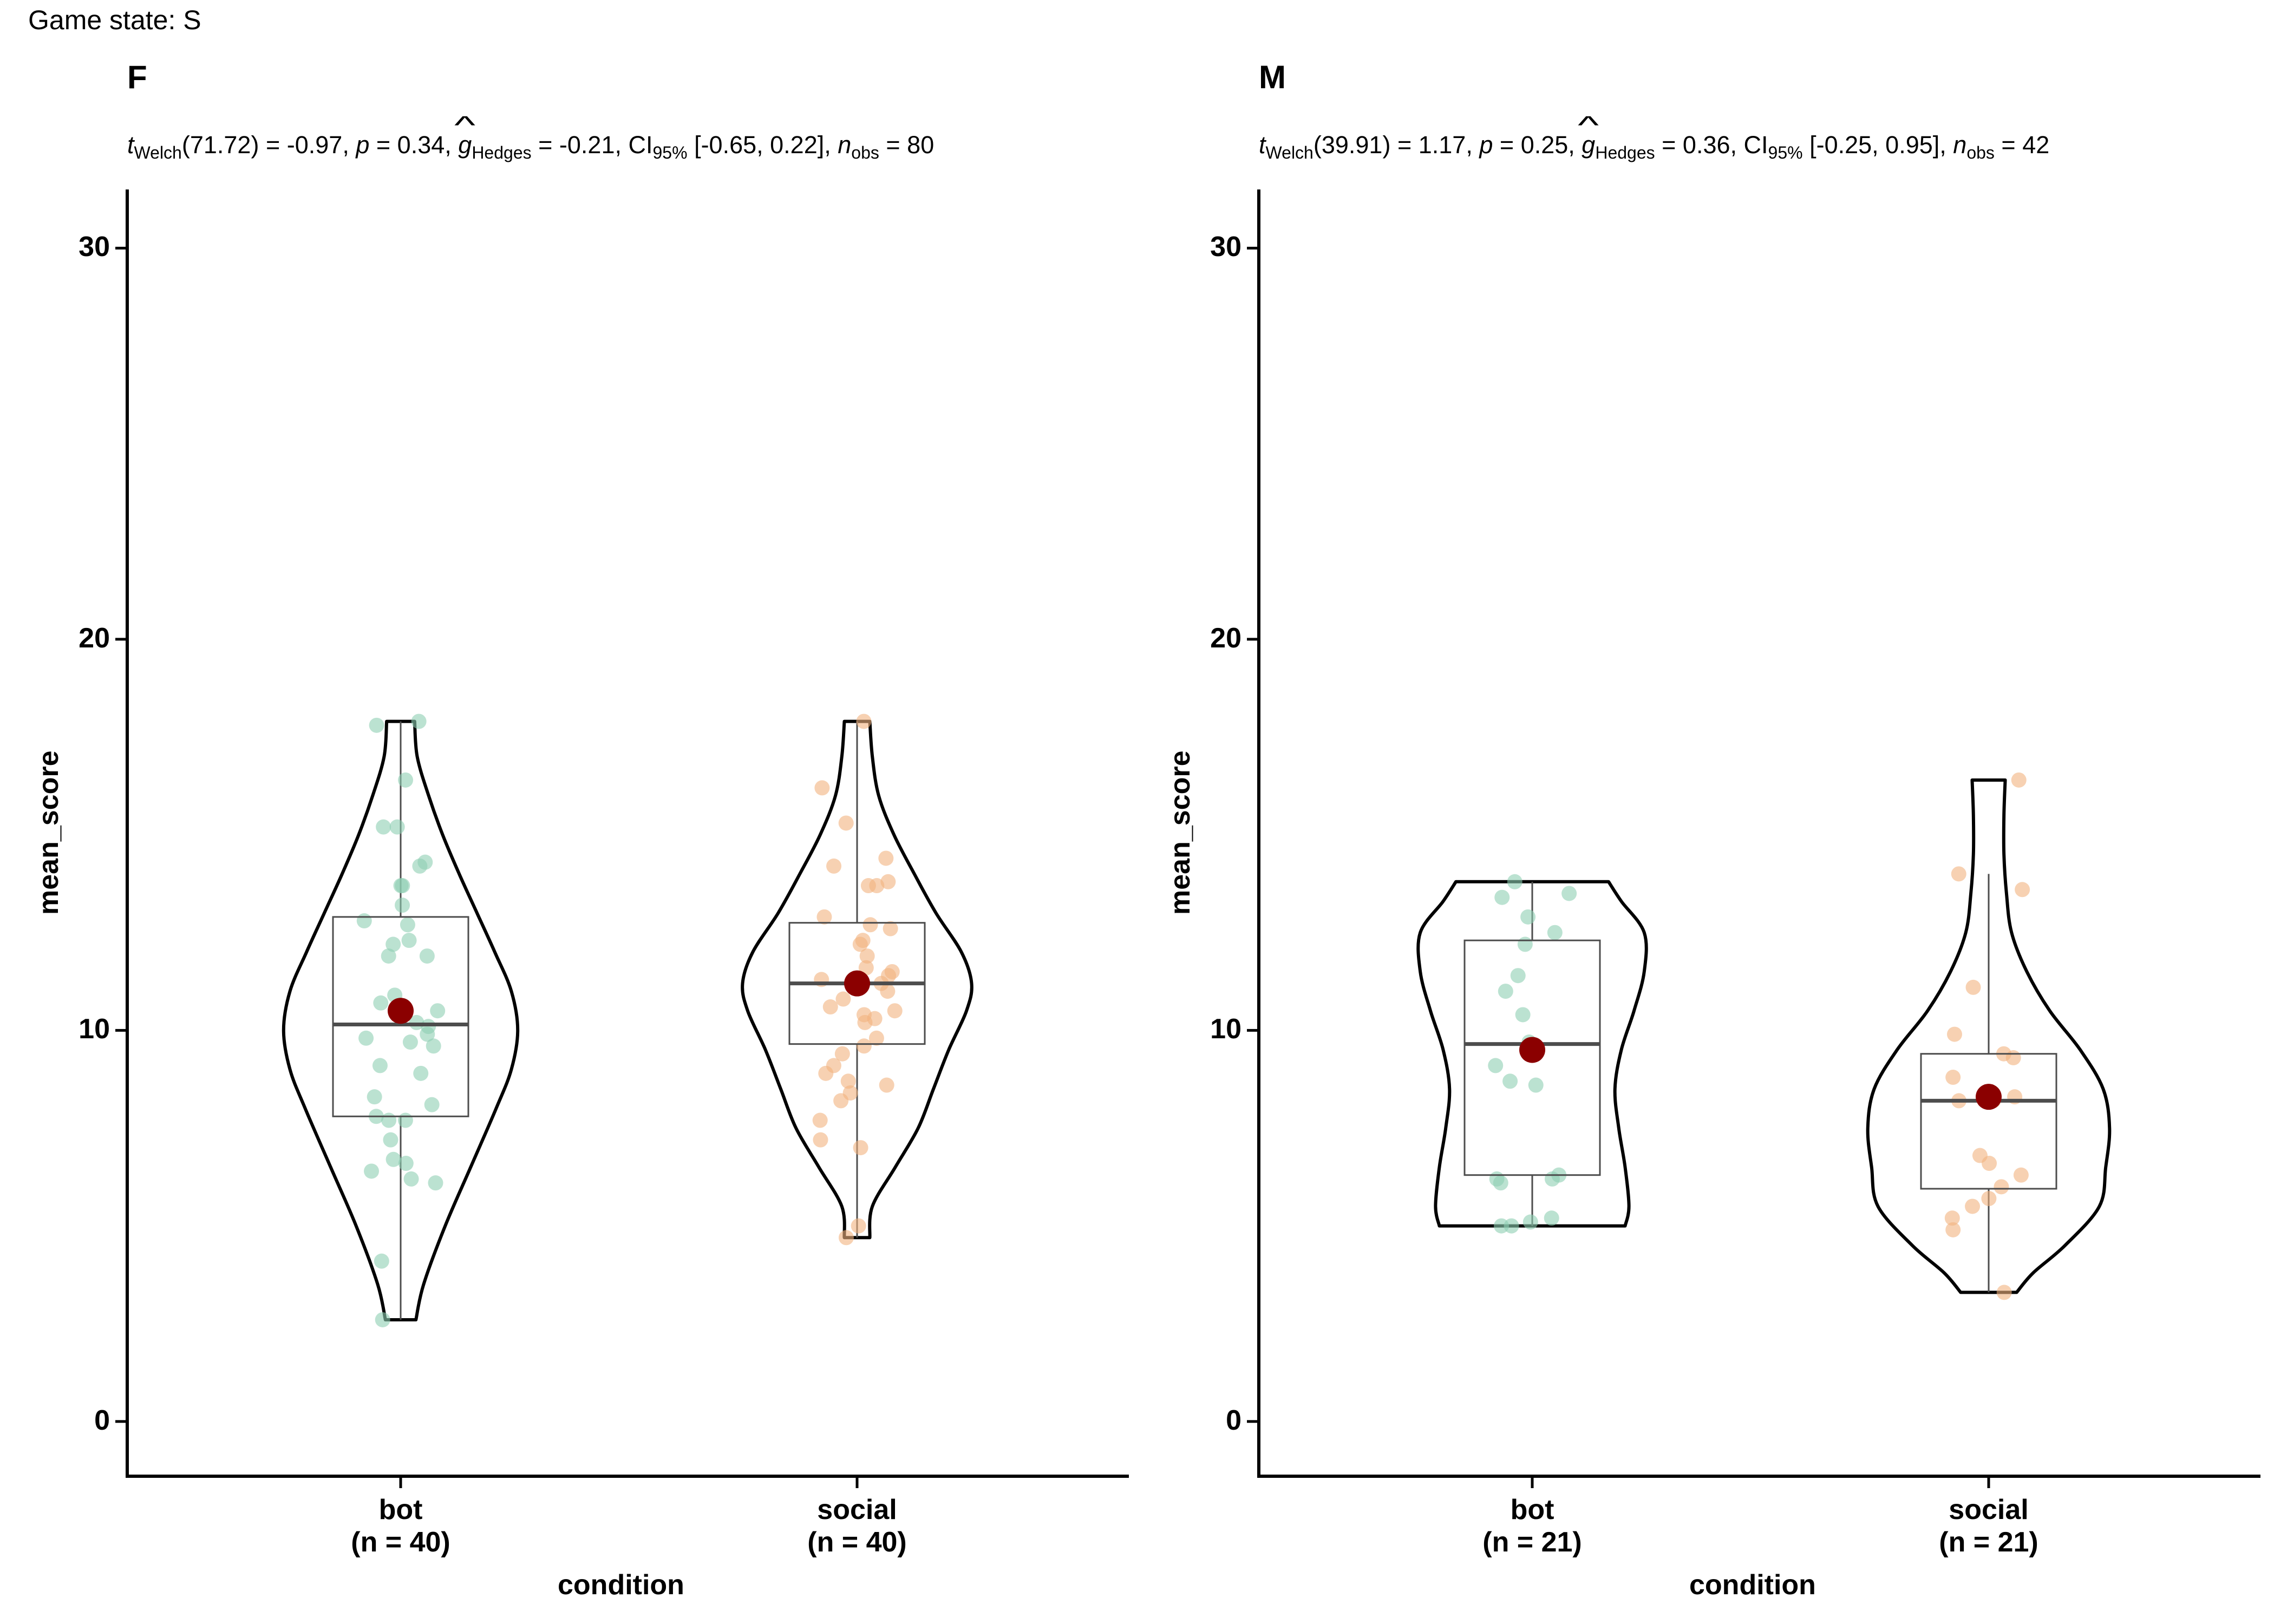 The width and height of the screenshot is (2274, 1624). I want to click on figure-title: Game state: S, so click(115, 20).